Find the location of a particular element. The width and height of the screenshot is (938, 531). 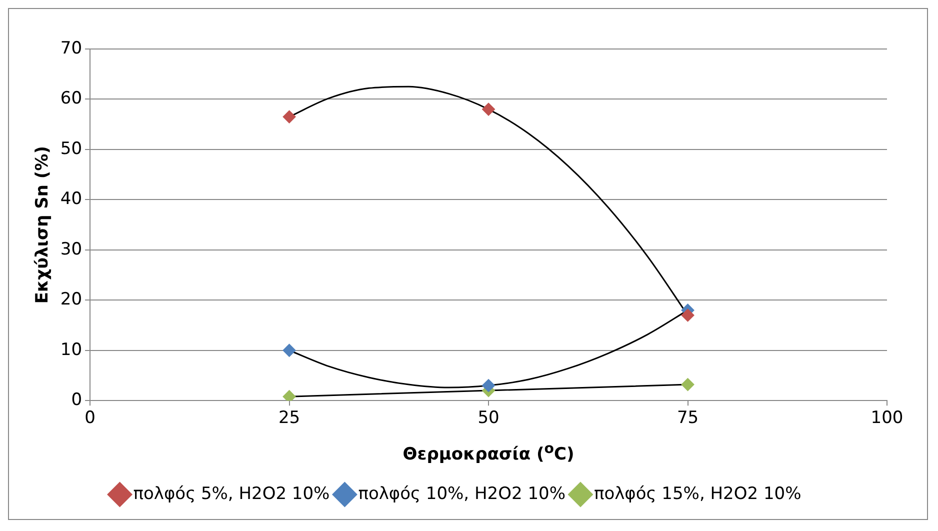

x-tick-label: 0 is located at coordinates (90, 418).